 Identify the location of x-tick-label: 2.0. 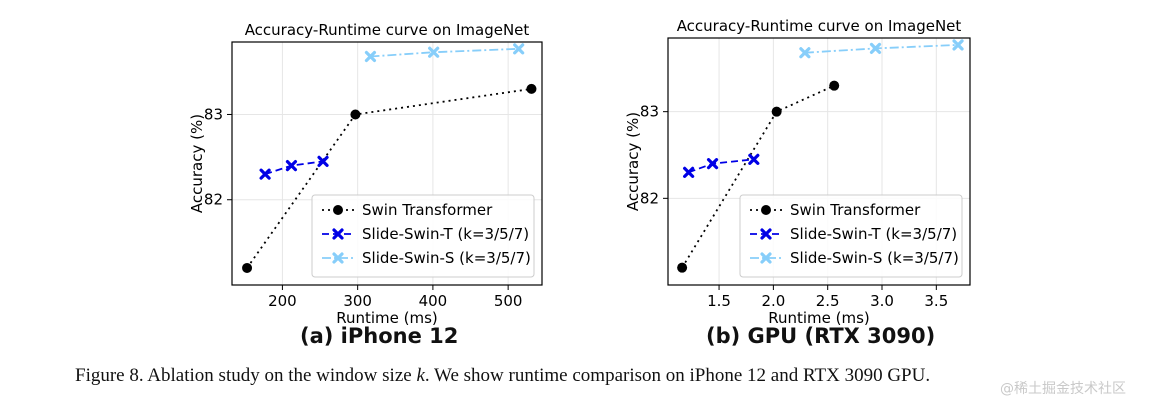
(773, 301).